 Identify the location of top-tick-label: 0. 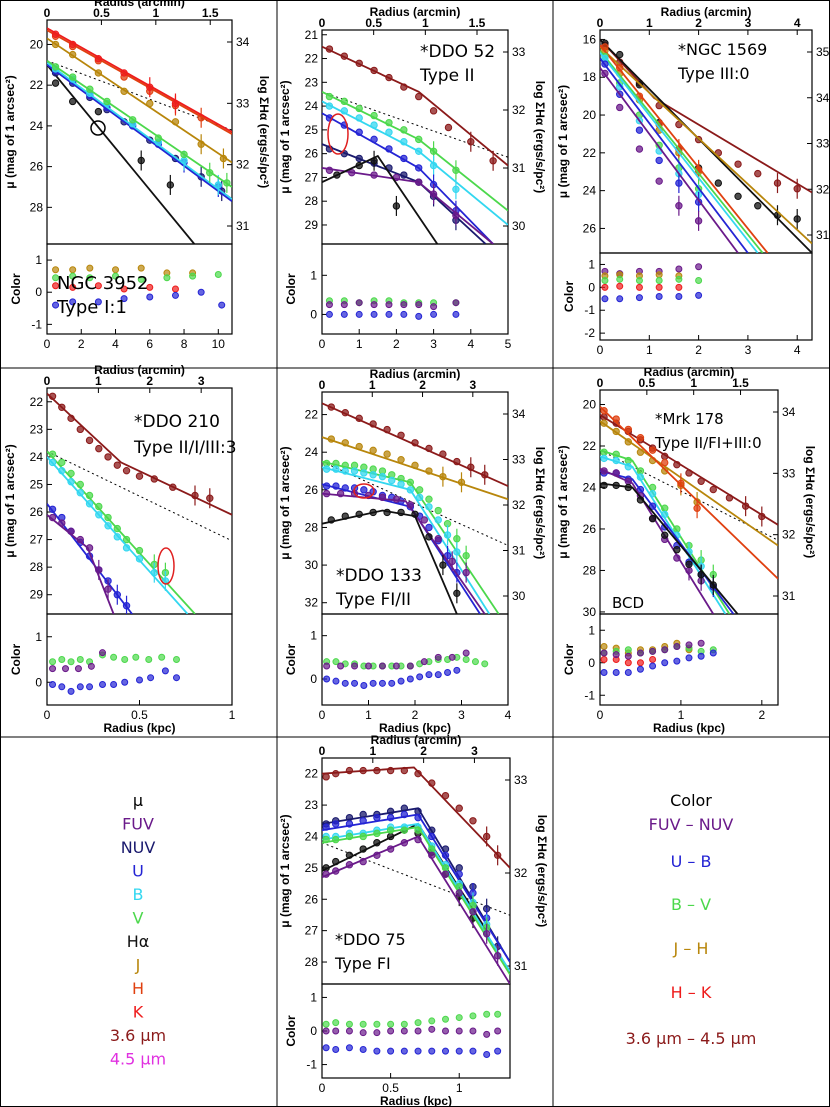
(600, 383).